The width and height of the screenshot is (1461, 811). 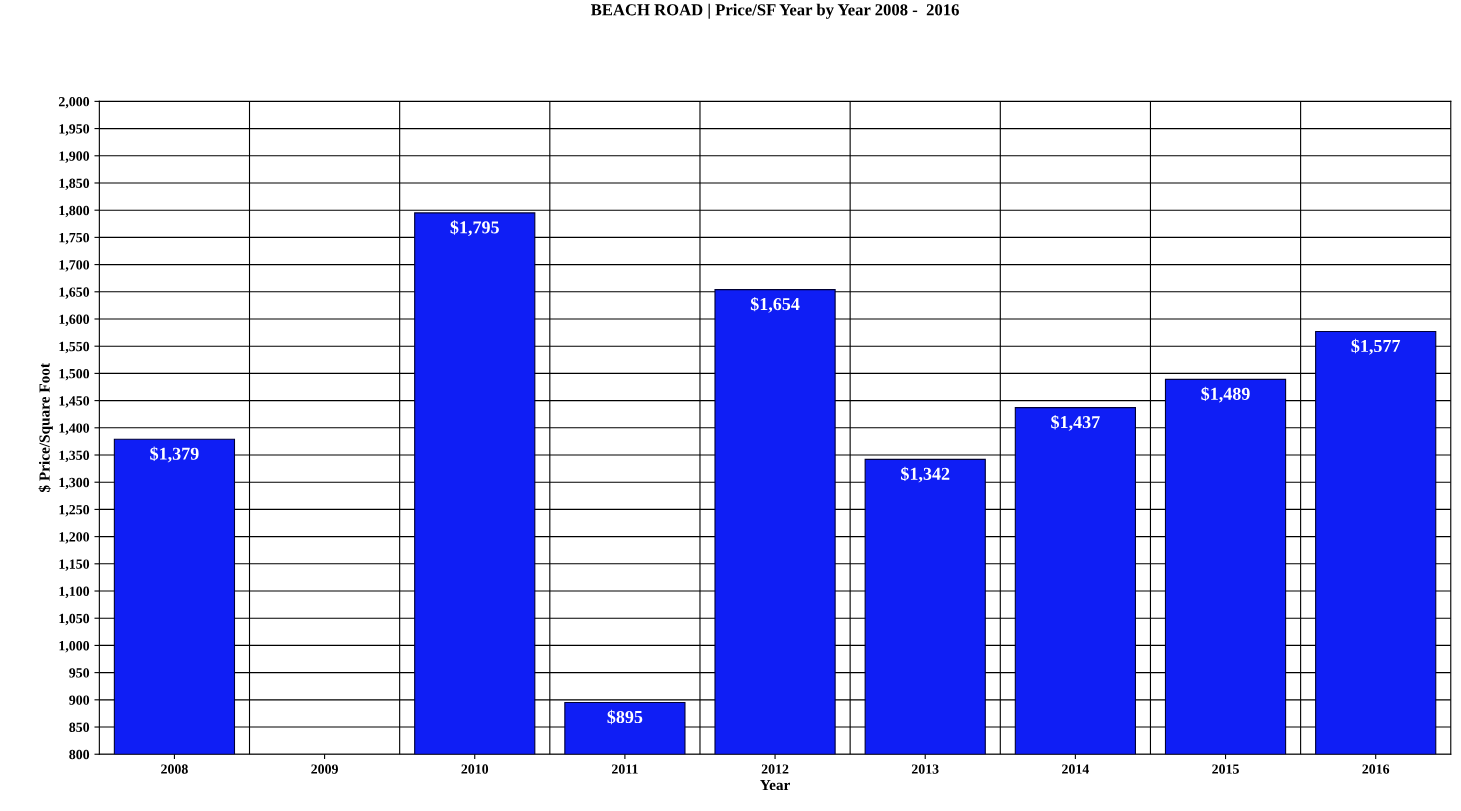 I want to click on y-tick-label: 1,950, so click(x=74, y=130).